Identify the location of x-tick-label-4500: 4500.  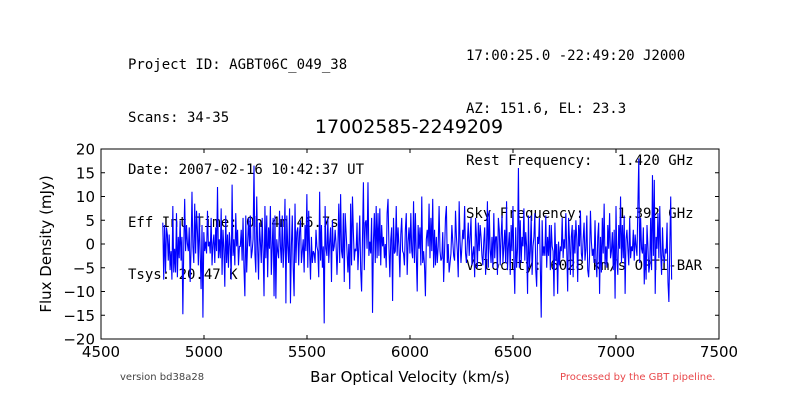
(101, 352).